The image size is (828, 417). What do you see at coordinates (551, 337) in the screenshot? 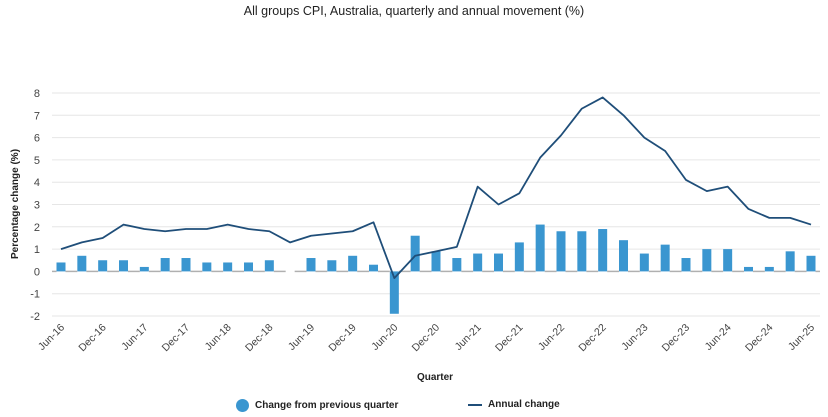
I see `x-tick-label: Jun-22` at bounding box center [551, 337].